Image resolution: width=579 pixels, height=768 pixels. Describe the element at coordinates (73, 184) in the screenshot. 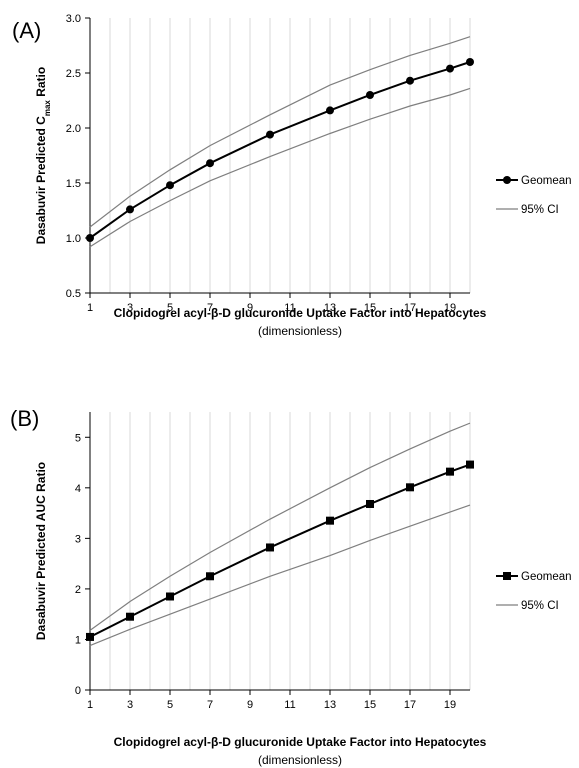

I see `y-tick-label: 1.5` at that location.